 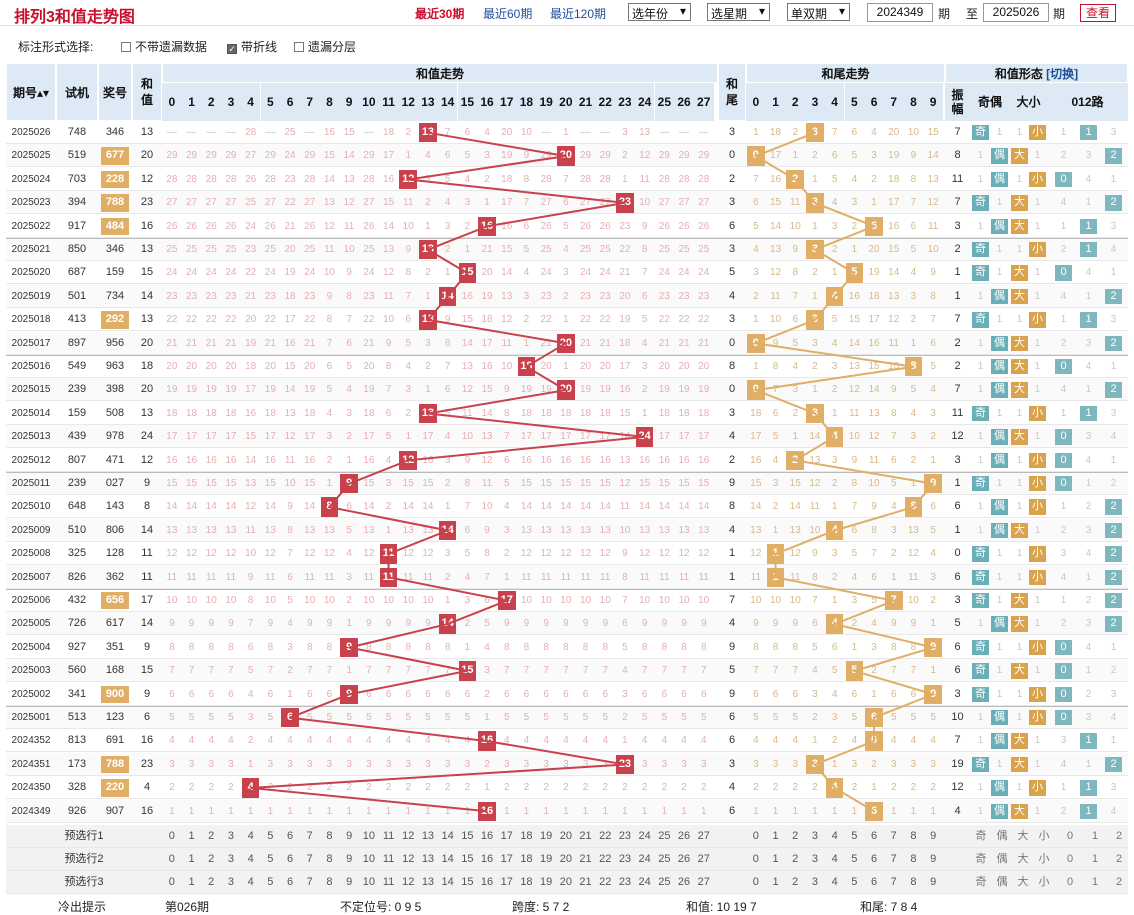 I want to click on preselect-tag: 偶, so click(x=1002, y=836).